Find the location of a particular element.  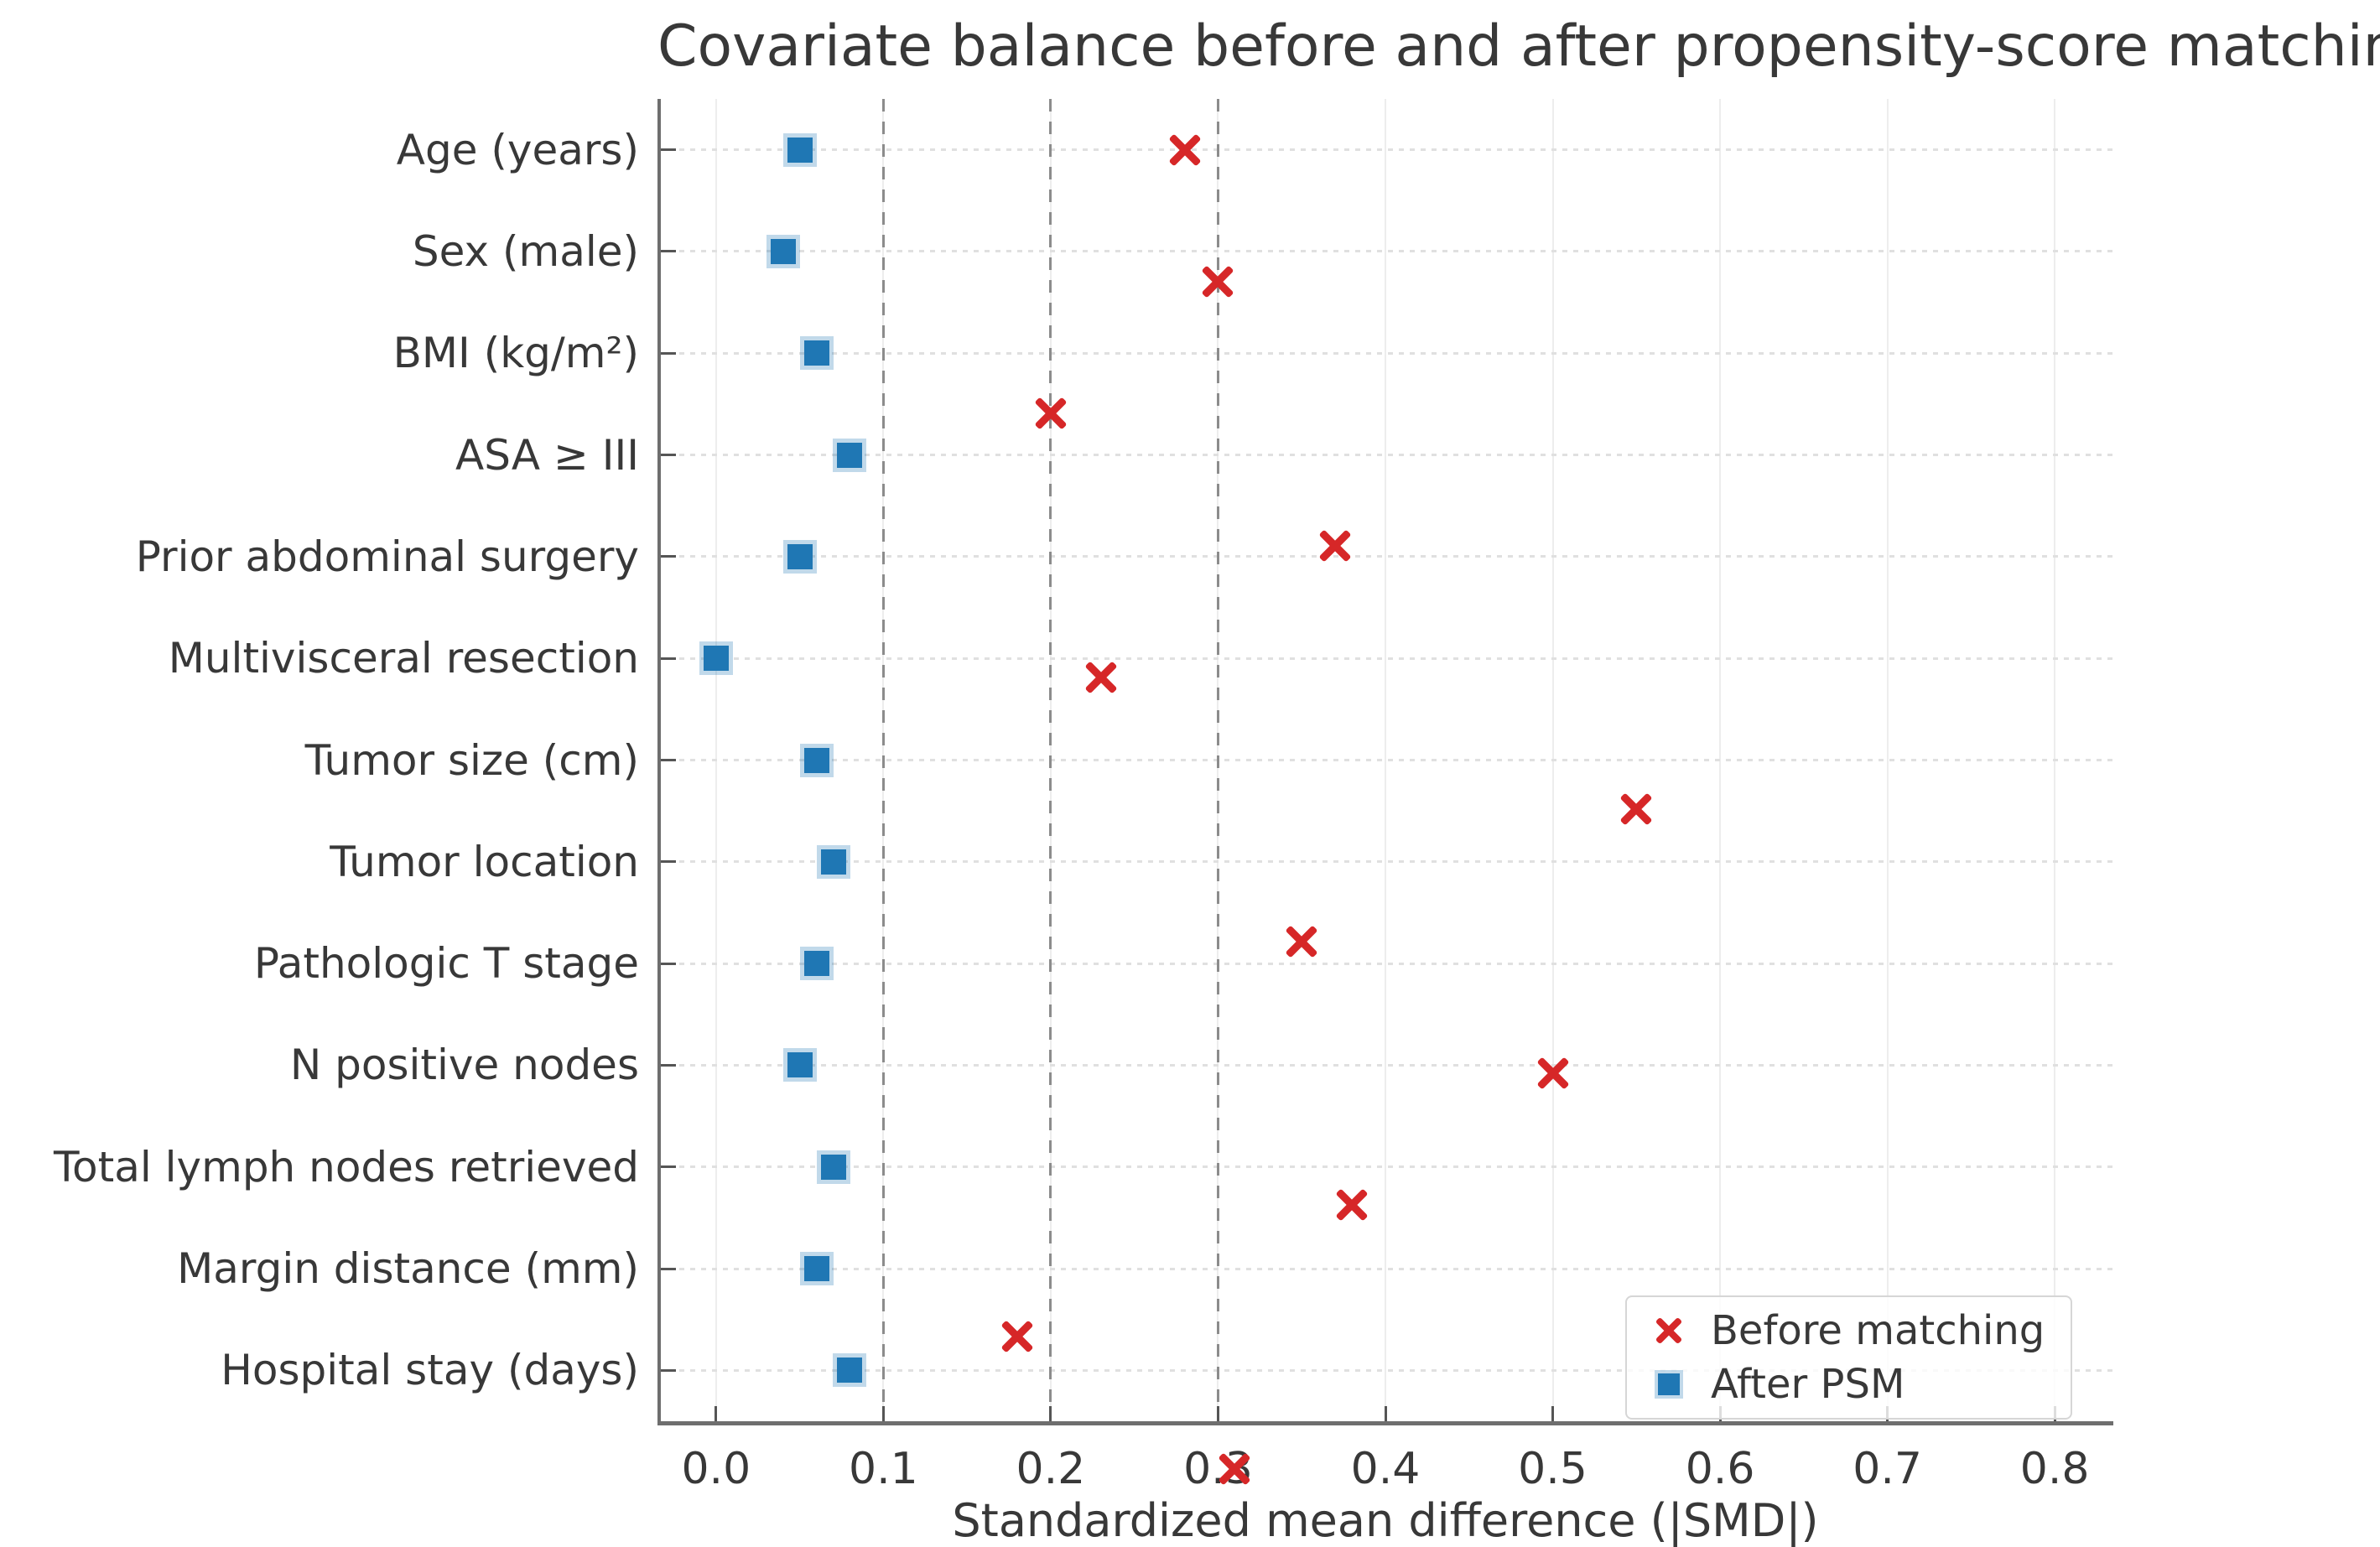

category-label: BMI (kg/m²) is located at coordinates (515, 353).